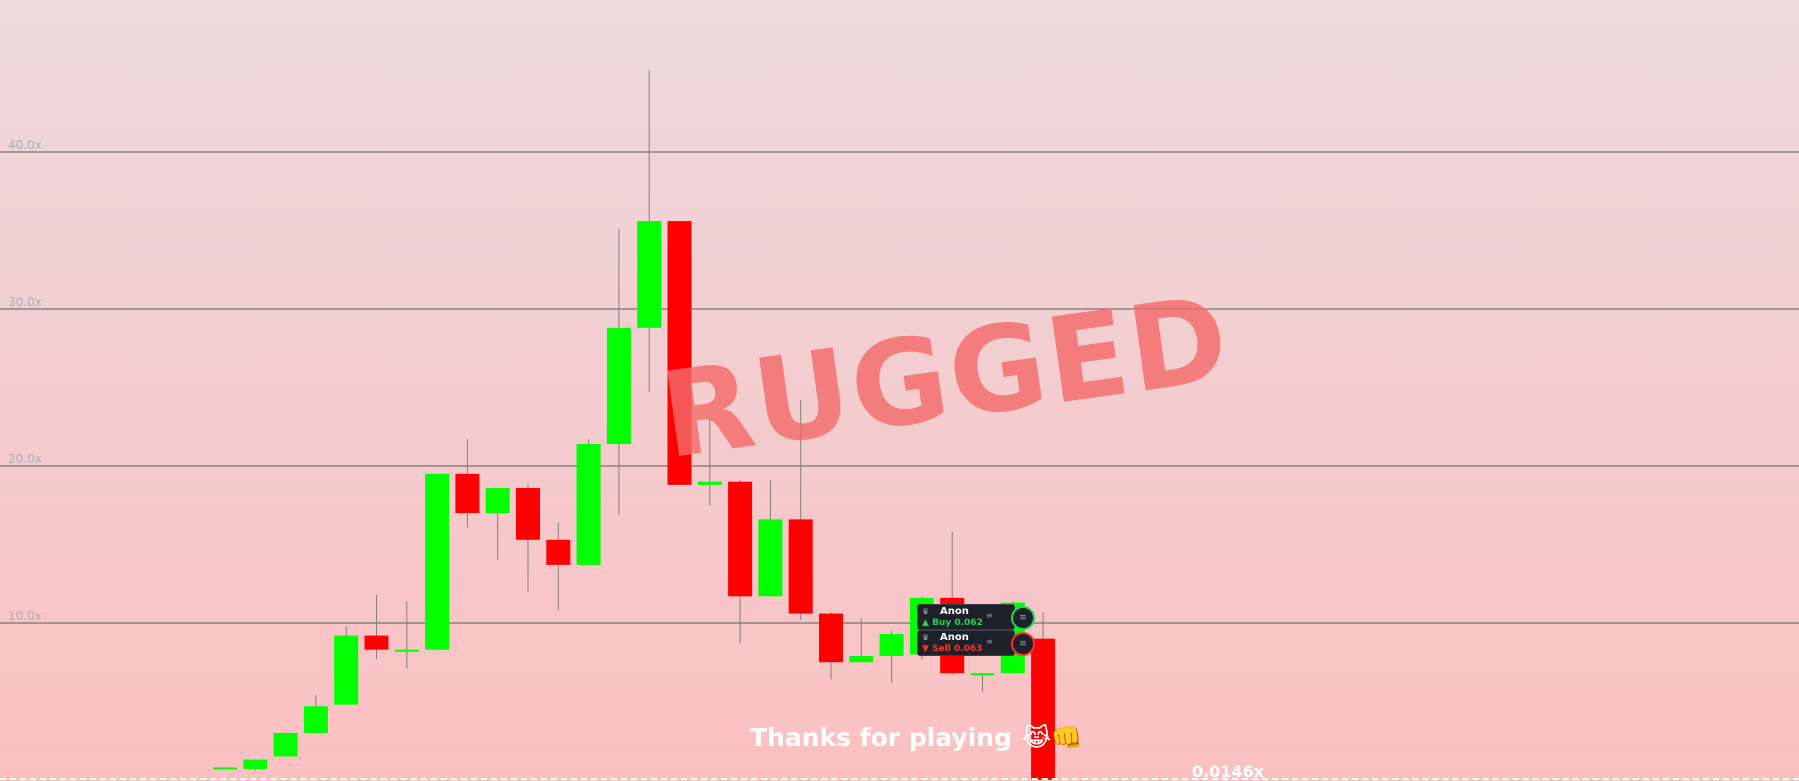  What do you see at coordinates (25, 459) in the screenshot?
I see `y-tick-label: 20.0x` at bounding box center [25, 459].